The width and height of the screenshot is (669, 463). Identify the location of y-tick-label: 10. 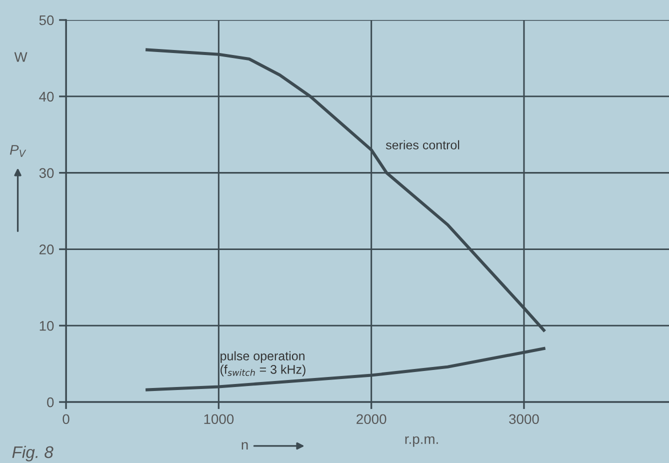
(47, 325).